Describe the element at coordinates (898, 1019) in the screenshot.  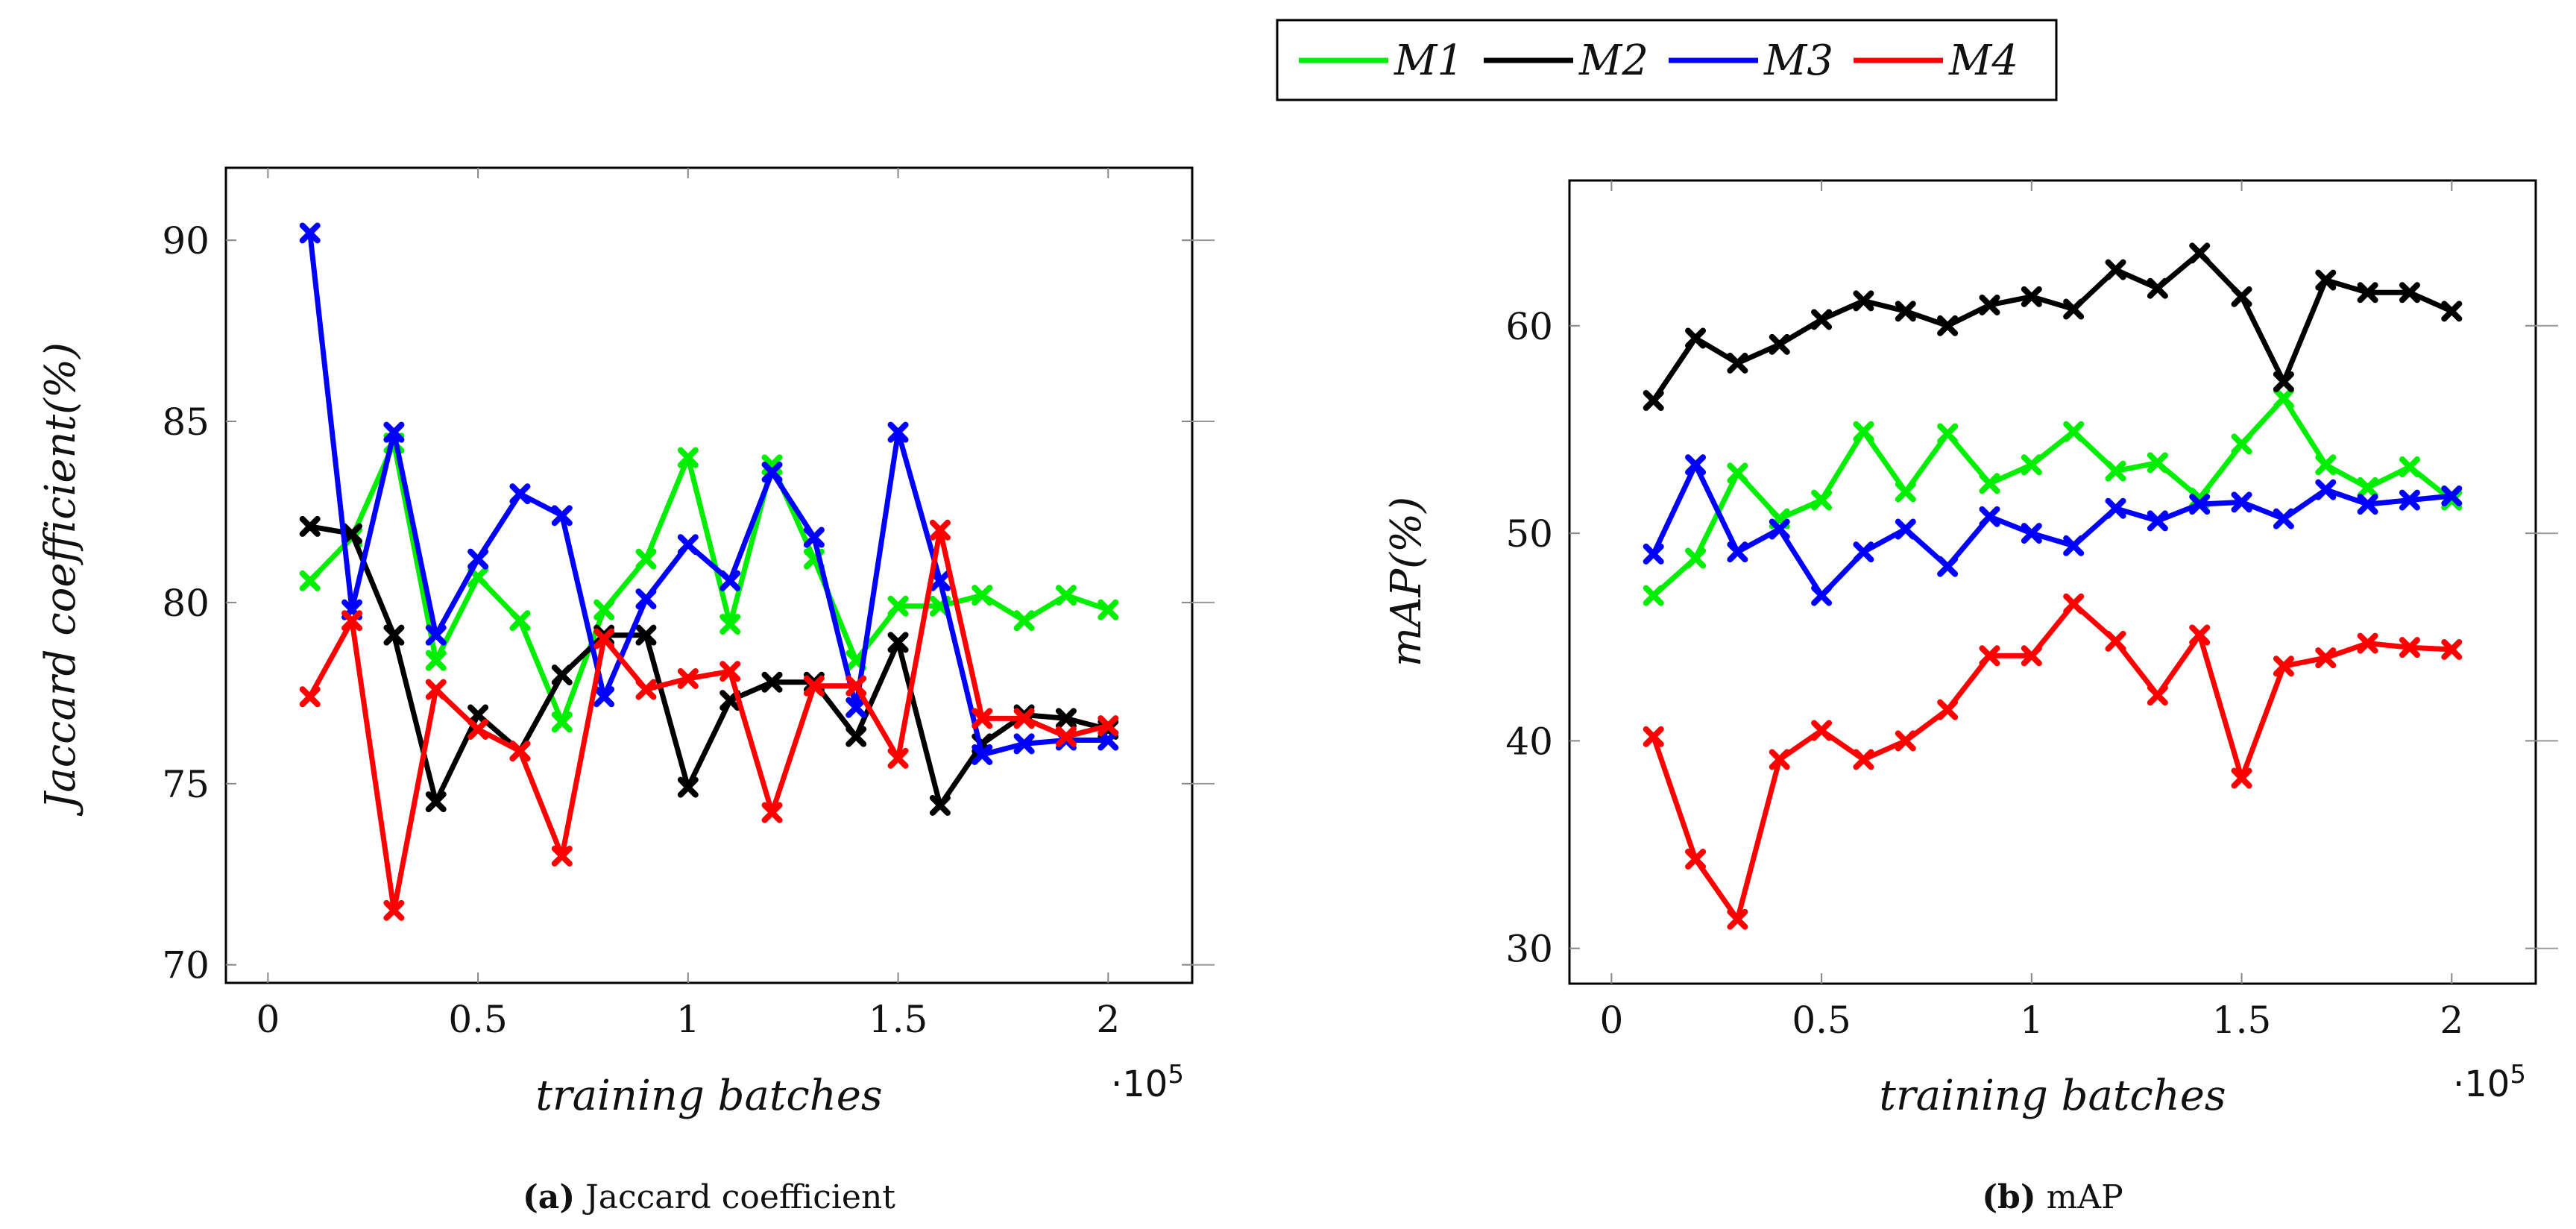
I see `x-tick-label: 1.5` at that location.